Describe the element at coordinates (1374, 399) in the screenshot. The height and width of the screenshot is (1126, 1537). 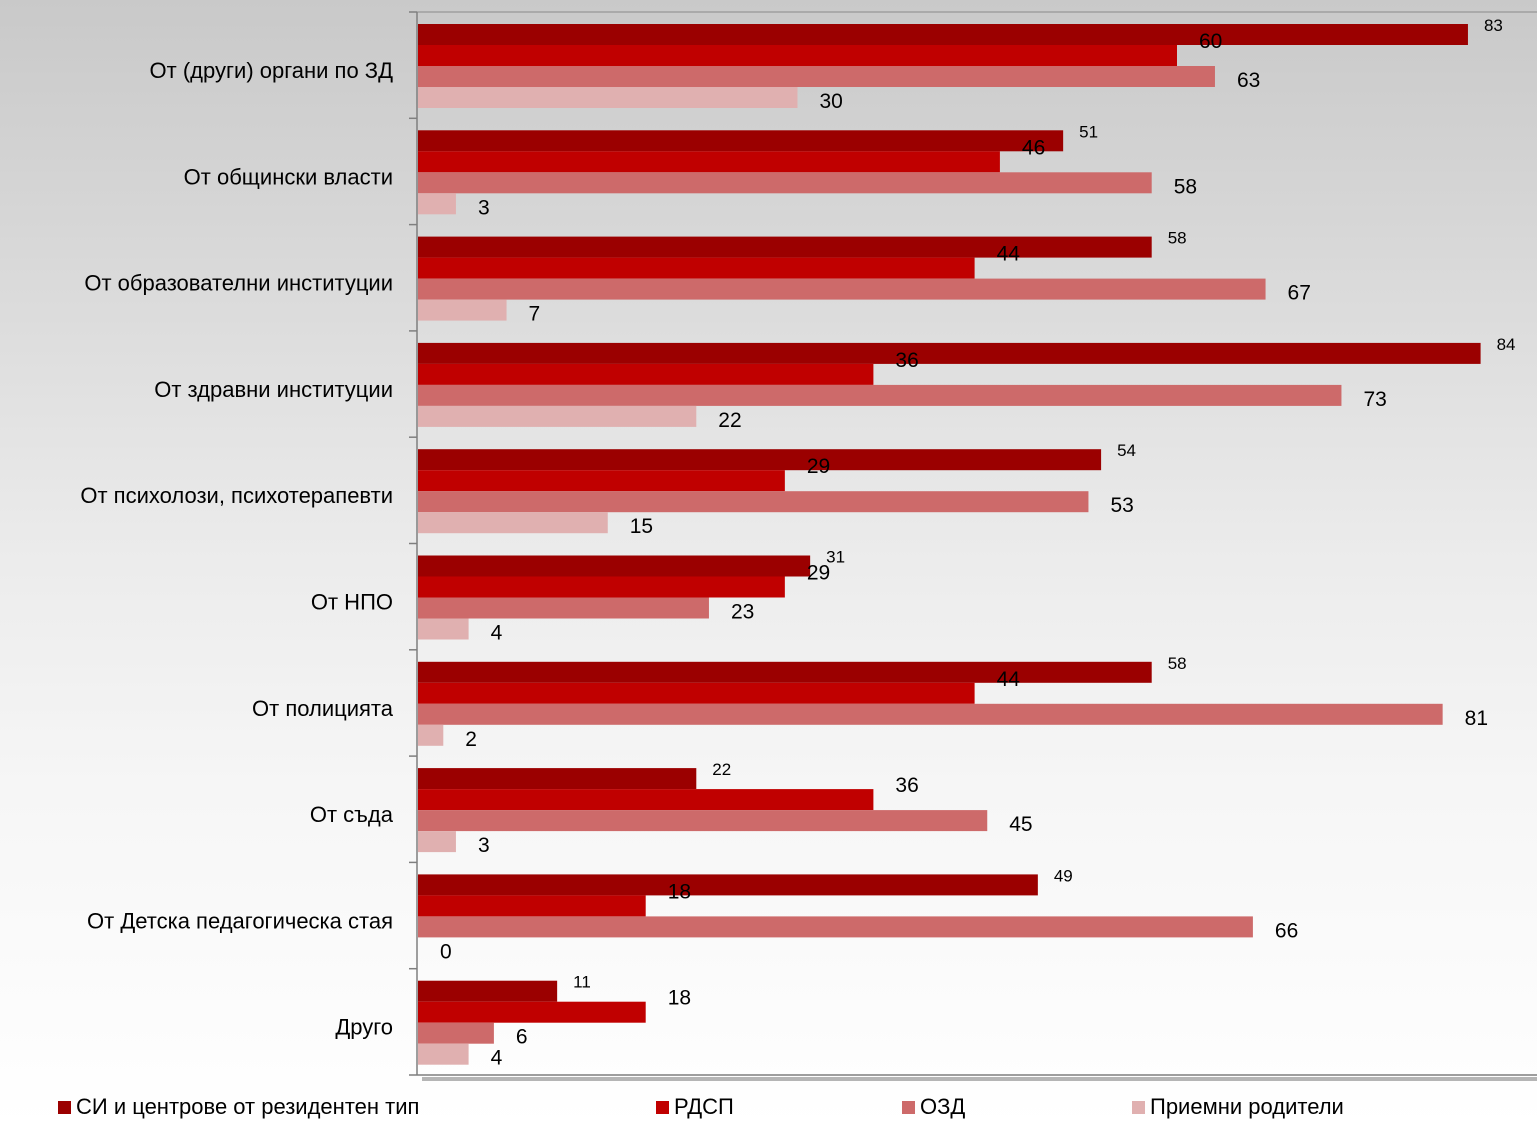
I see `data-label: 73` at that location.